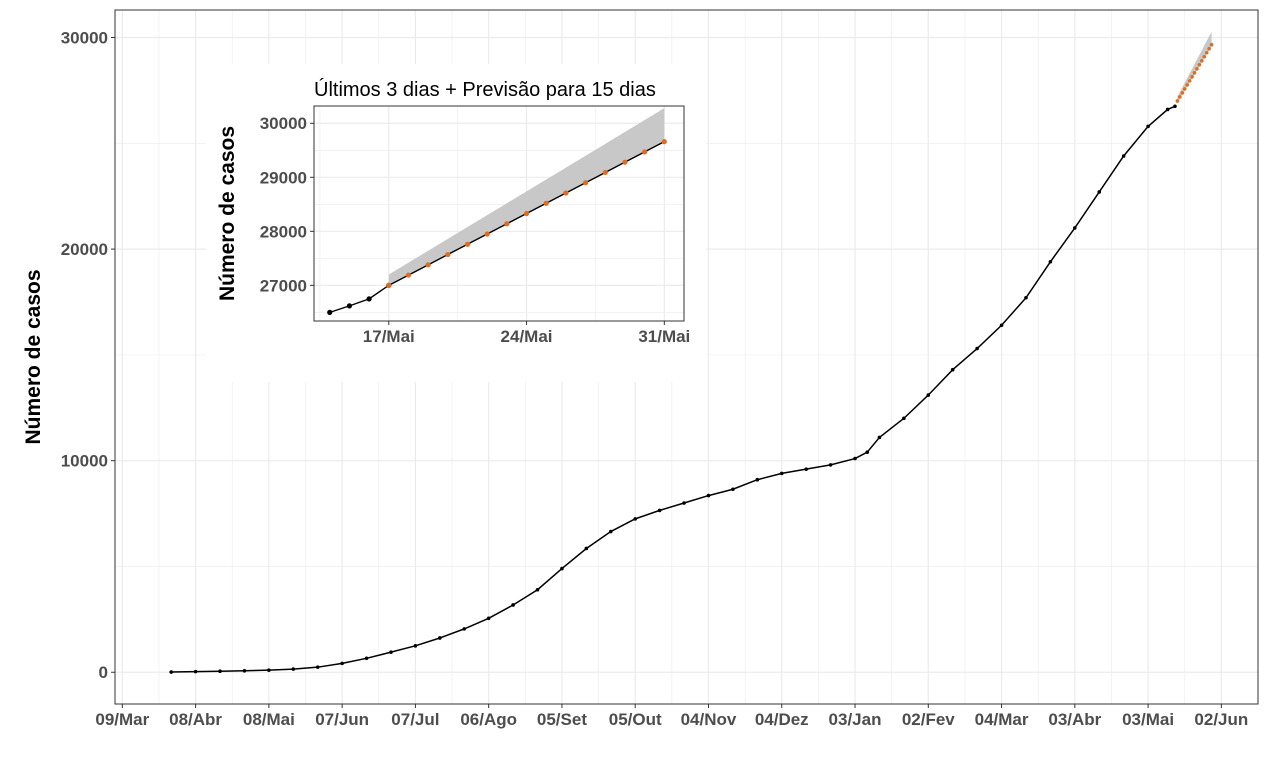 The height and width of the screenshot is (759, 1280). What do you see at coordinates (1148, 719) in the screenshot?
I see `main-x-tick-label: 03/Mai` at bounding box center [1148, 719].